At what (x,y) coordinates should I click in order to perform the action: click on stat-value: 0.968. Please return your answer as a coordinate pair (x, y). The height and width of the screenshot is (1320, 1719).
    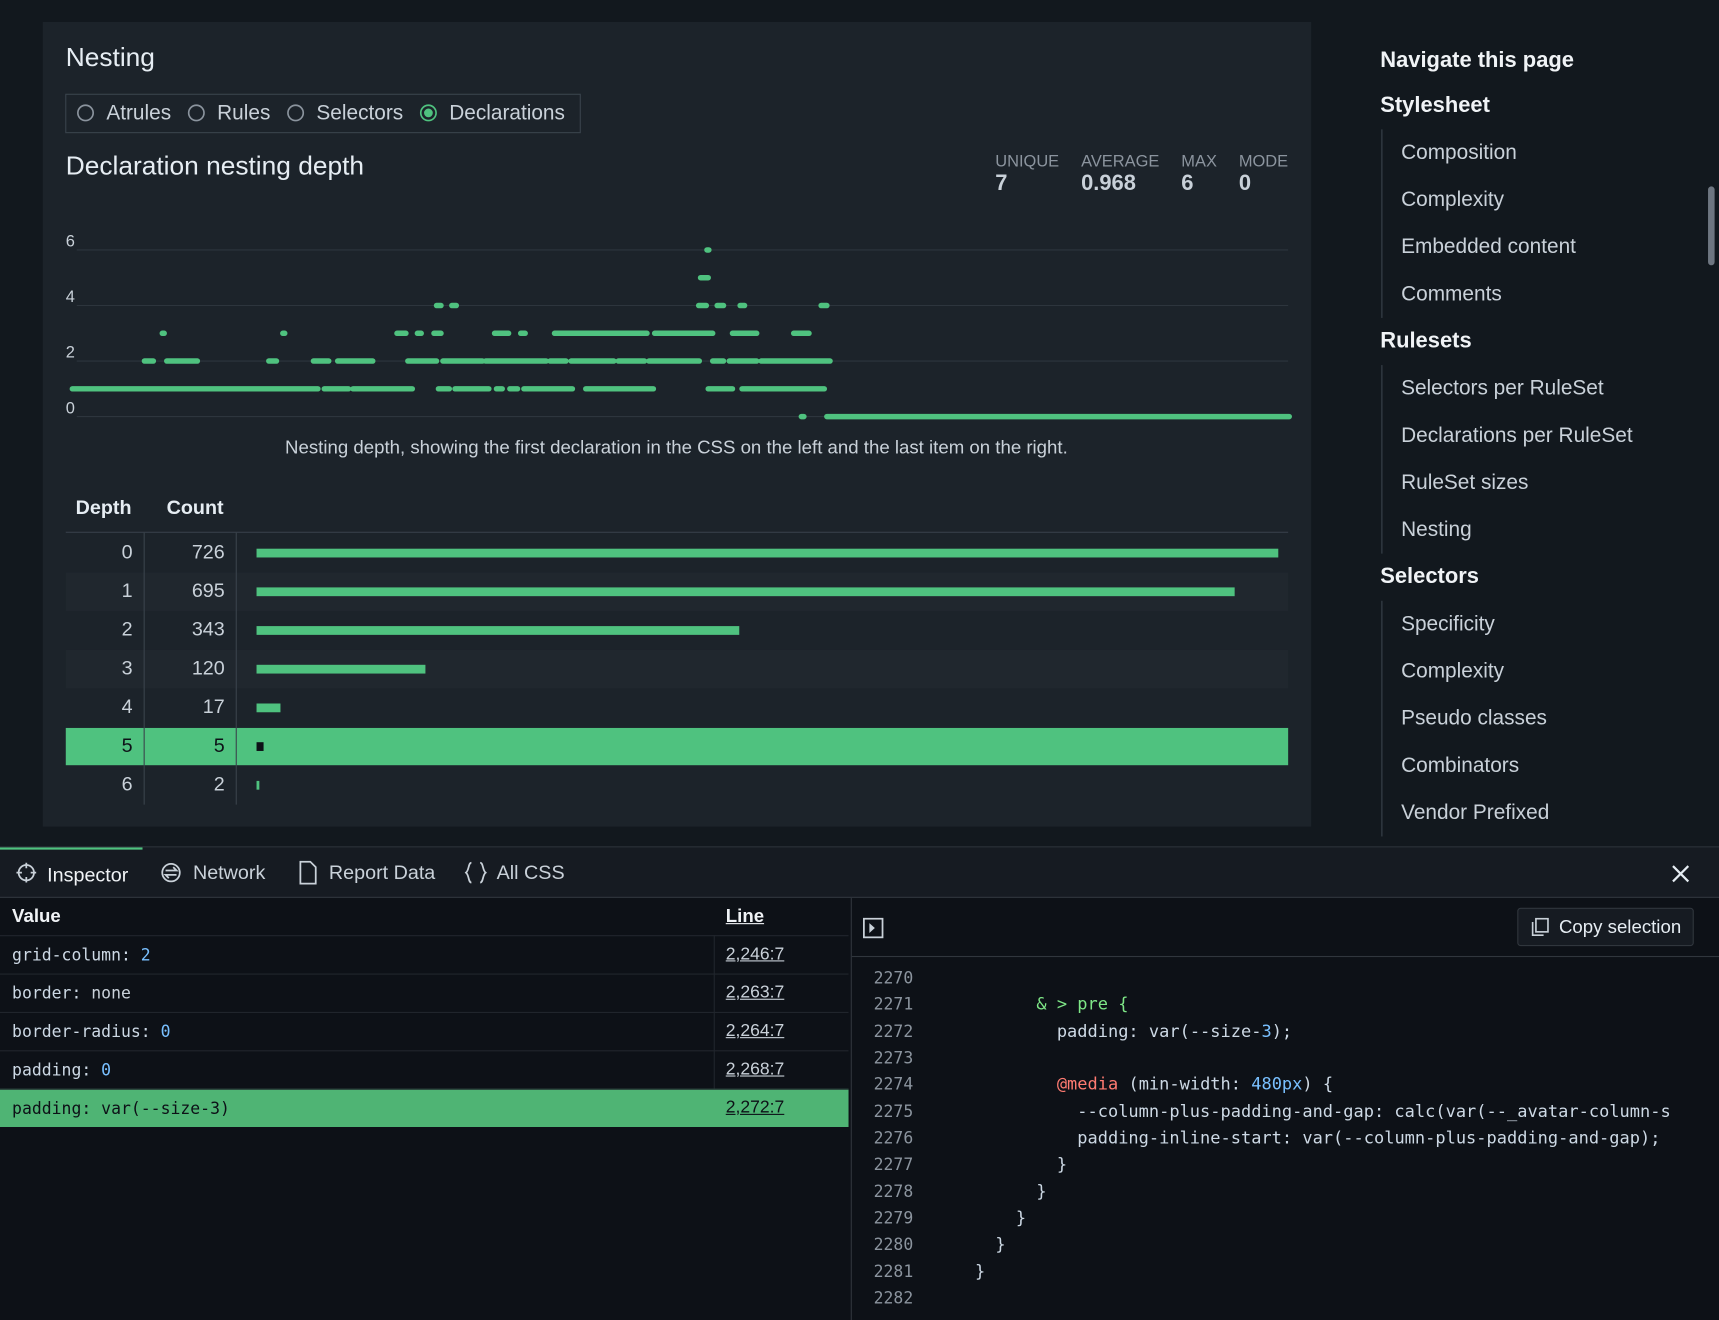
    Looking at the image, I should click on (1108, 182).